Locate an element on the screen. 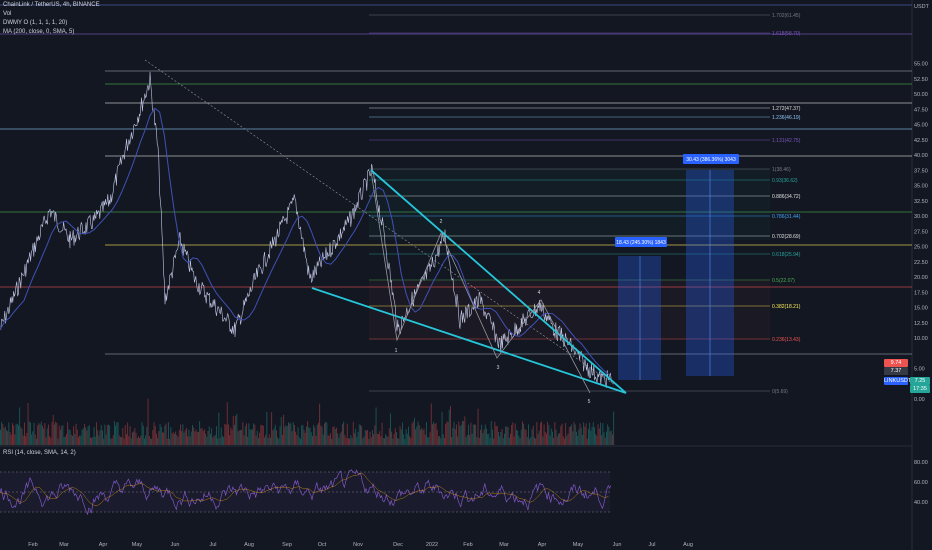  fib-level-label: 1.272(47.37) is located at coordinates (786, 109).